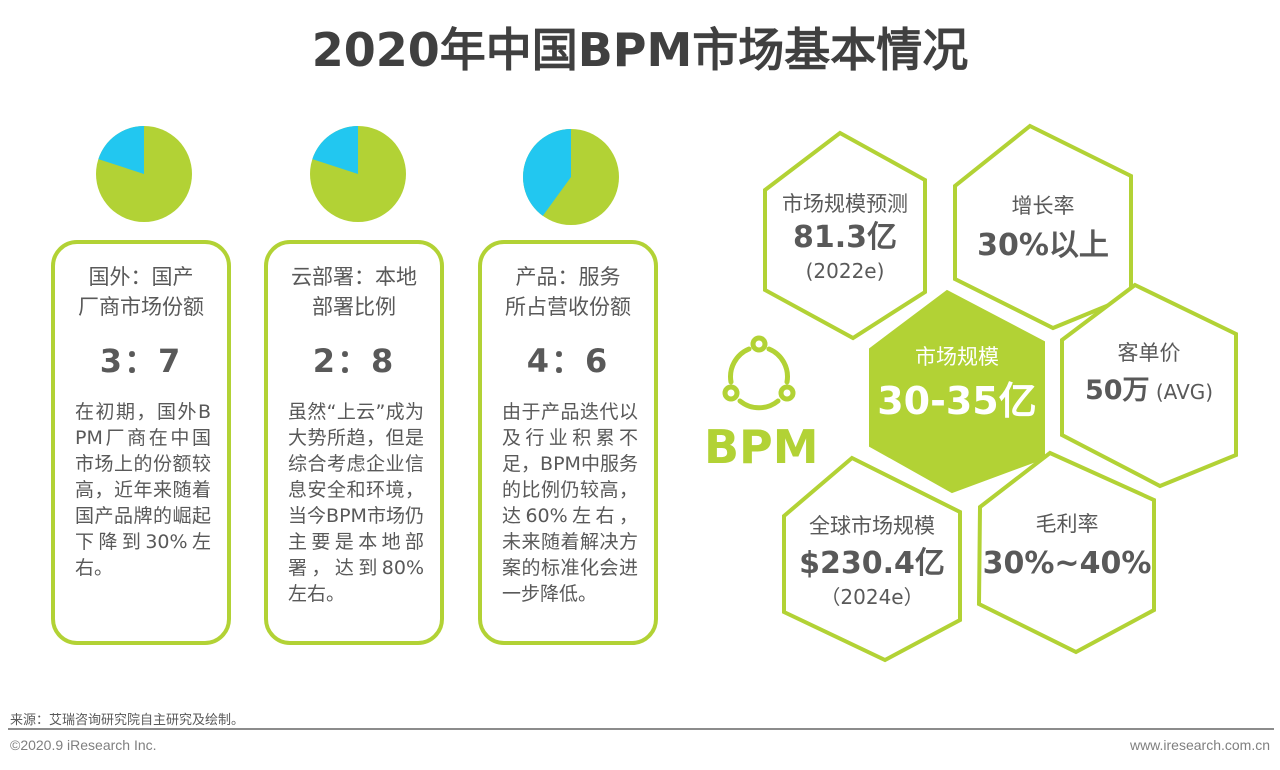 Image resolution: width=1280 pixels, height=770 pixels. Describe the element at coordinates (141, 277) in the screenshot. I see `card-title-line1: 国外：国产` at that location.